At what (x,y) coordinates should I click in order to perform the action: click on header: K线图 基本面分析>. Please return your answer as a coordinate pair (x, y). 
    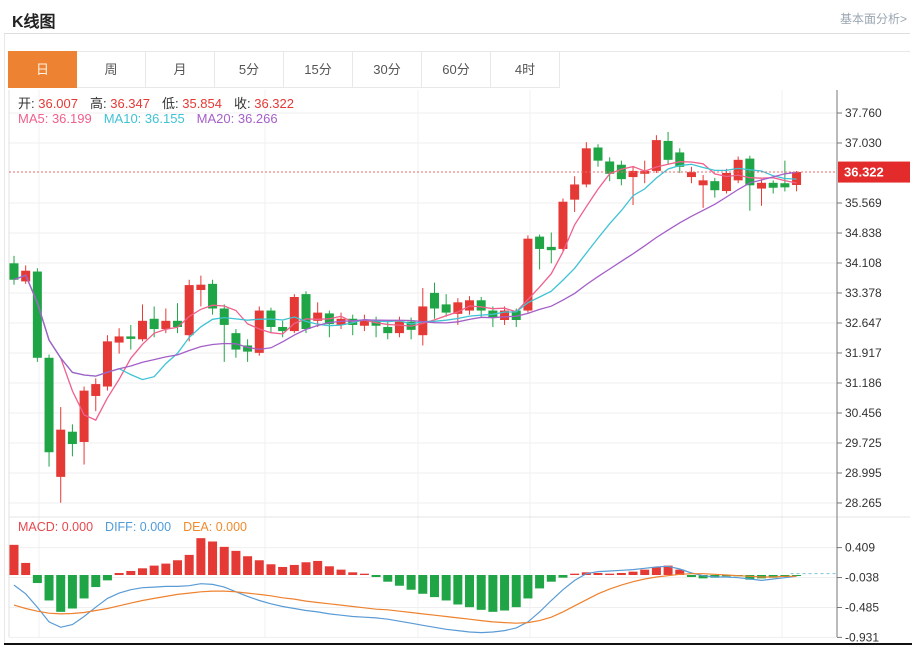
    Looking at the image, I should click on (459, 19).